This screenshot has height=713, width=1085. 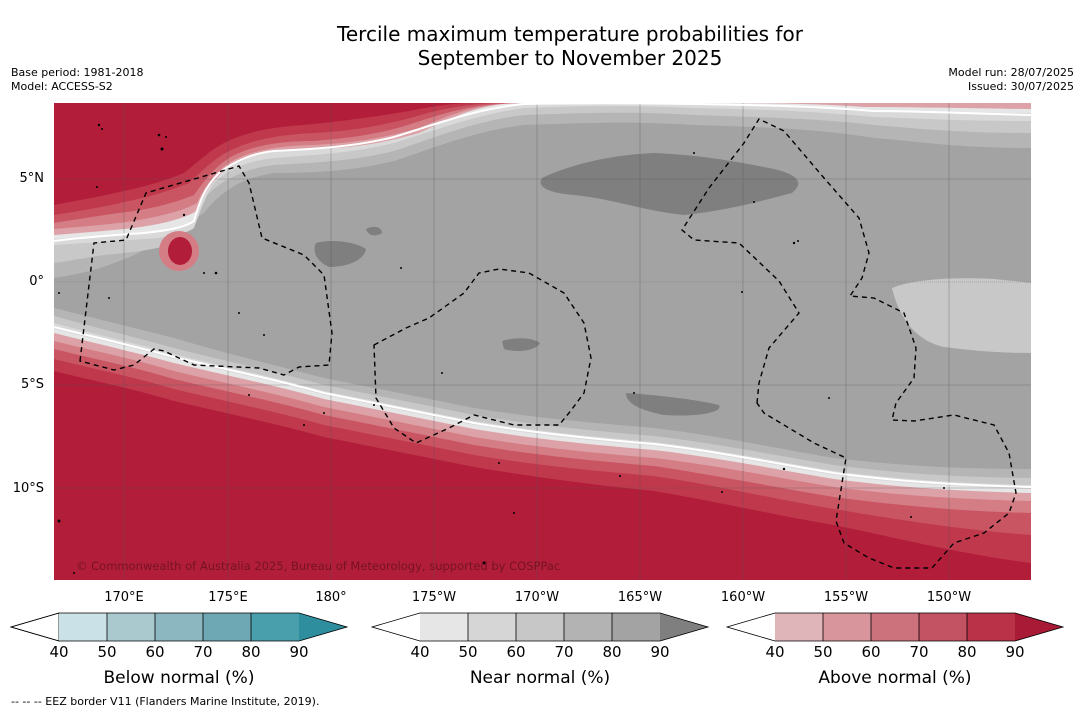 I want to click on lat-label-0: 0°, so click(x=36, y=281).